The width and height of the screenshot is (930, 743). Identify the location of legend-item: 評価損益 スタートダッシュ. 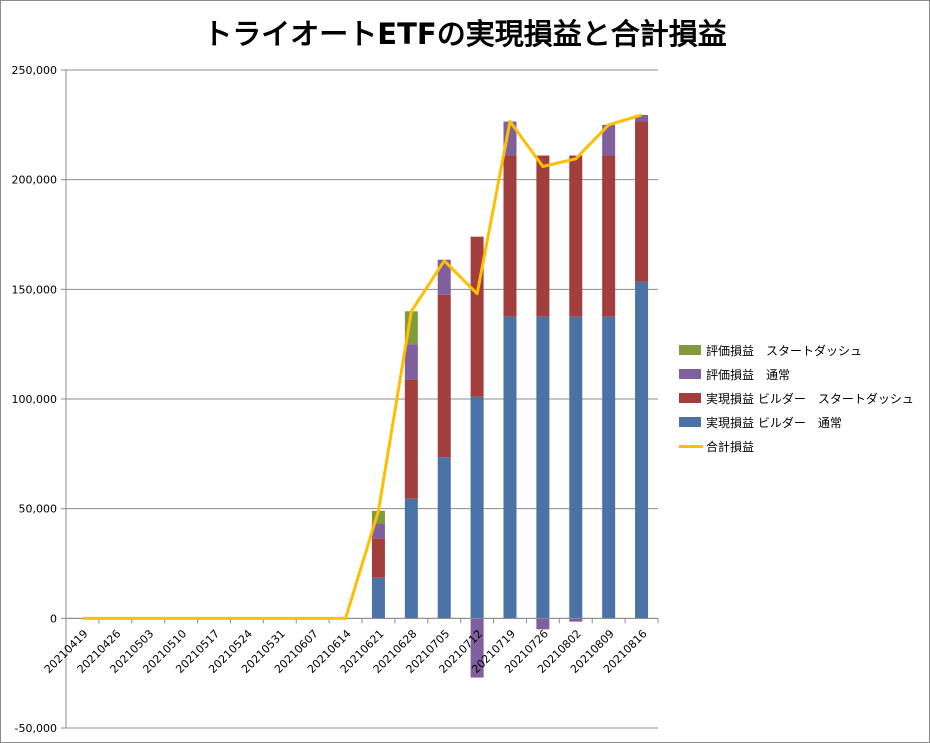
(803, 354).